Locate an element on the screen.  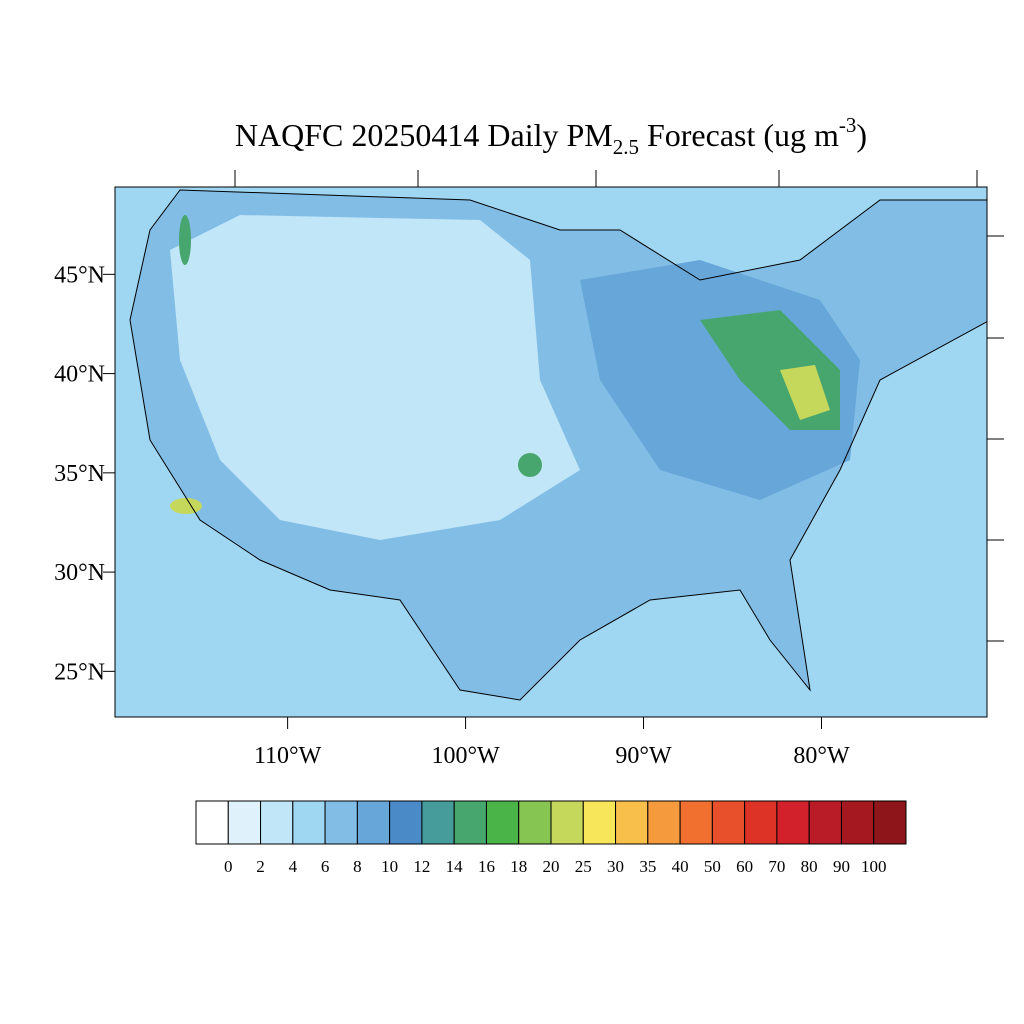
colorbar-label: 40 is located at coordinates (680, 866).